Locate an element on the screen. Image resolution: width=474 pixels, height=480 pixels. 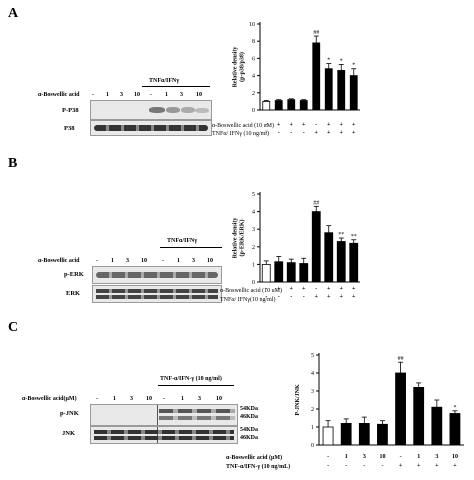
y-tick-label: 1 is located at coordinates (312, 428).